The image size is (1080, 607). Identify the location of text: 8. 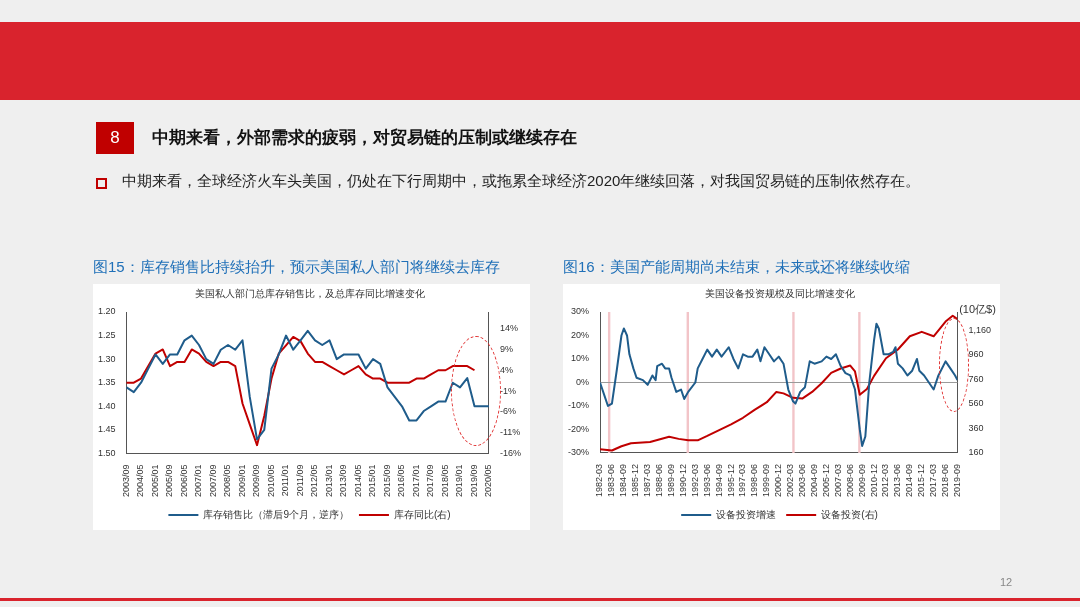
(115, 138).